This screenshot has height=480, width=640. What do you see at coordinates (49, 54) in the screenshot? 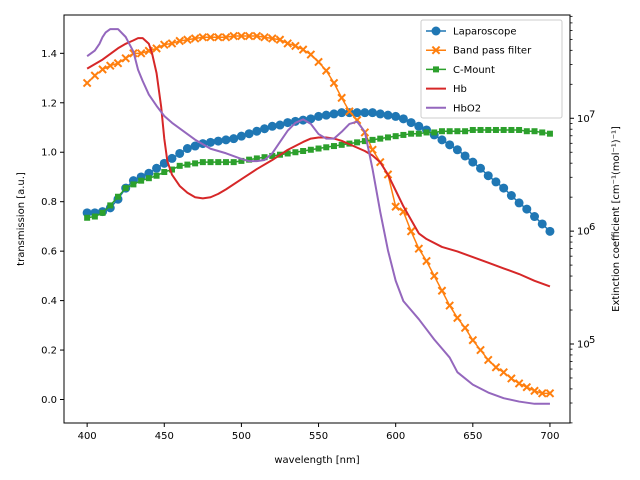
I see `y-tick-label: 1.4` at bounding box center [49, 54].